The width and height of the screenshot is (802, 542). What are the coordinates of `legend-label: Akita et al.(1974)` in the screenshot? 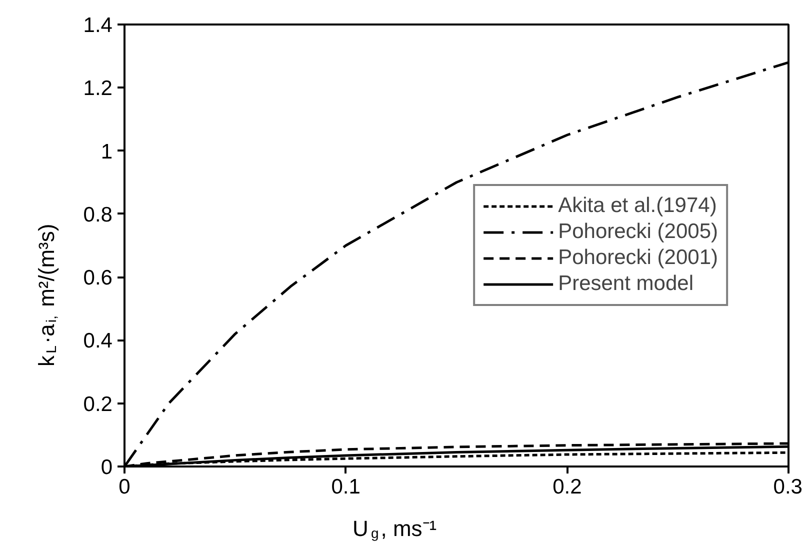 It's located at (637, 206).